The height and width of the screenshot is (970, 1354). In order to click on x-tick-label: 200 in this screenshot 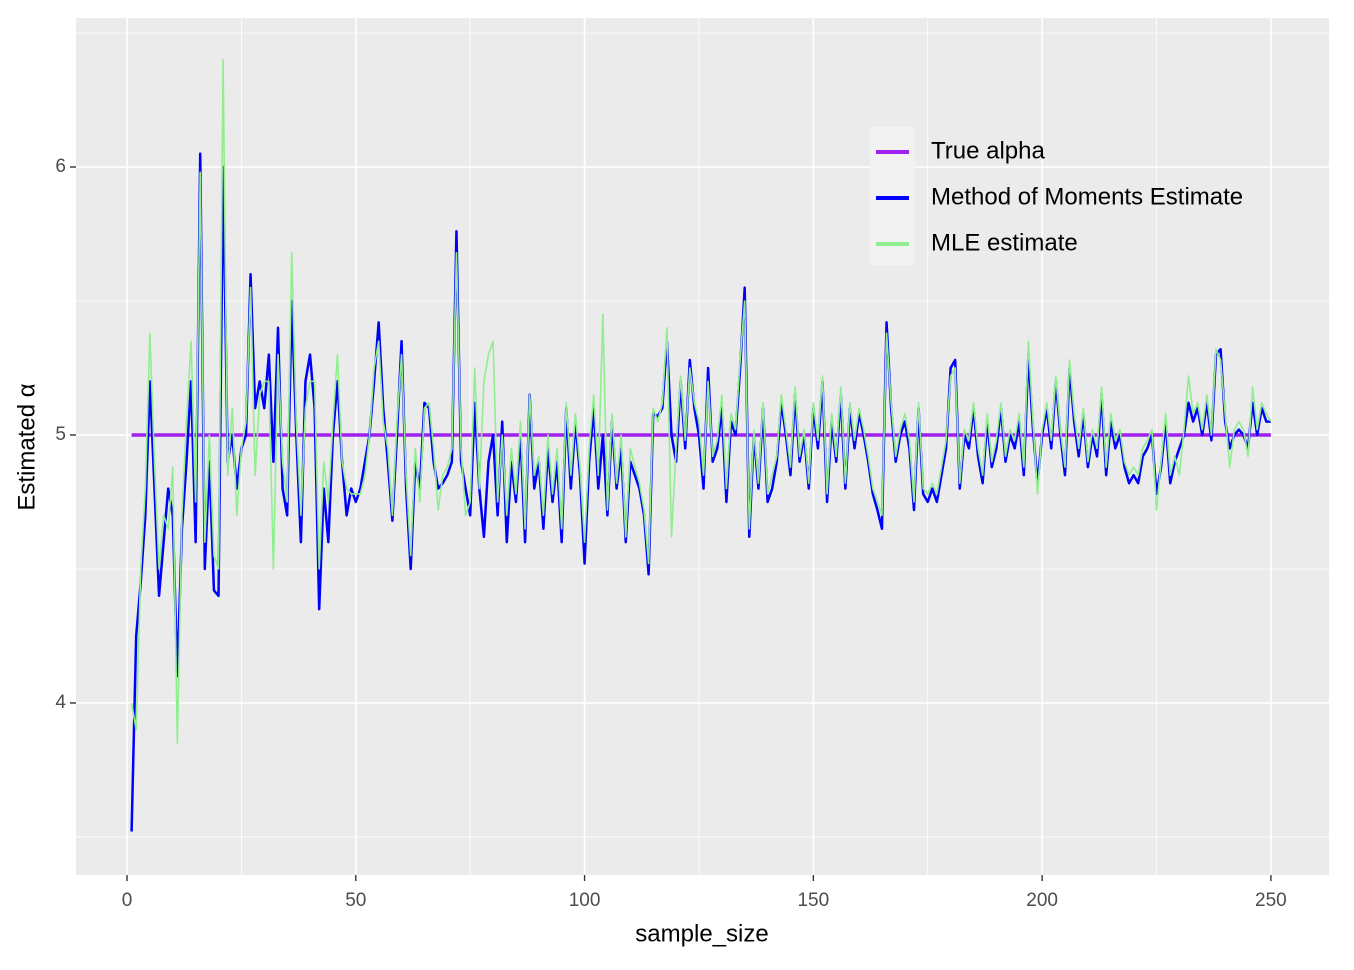, I will do `click(1042, 900)`.